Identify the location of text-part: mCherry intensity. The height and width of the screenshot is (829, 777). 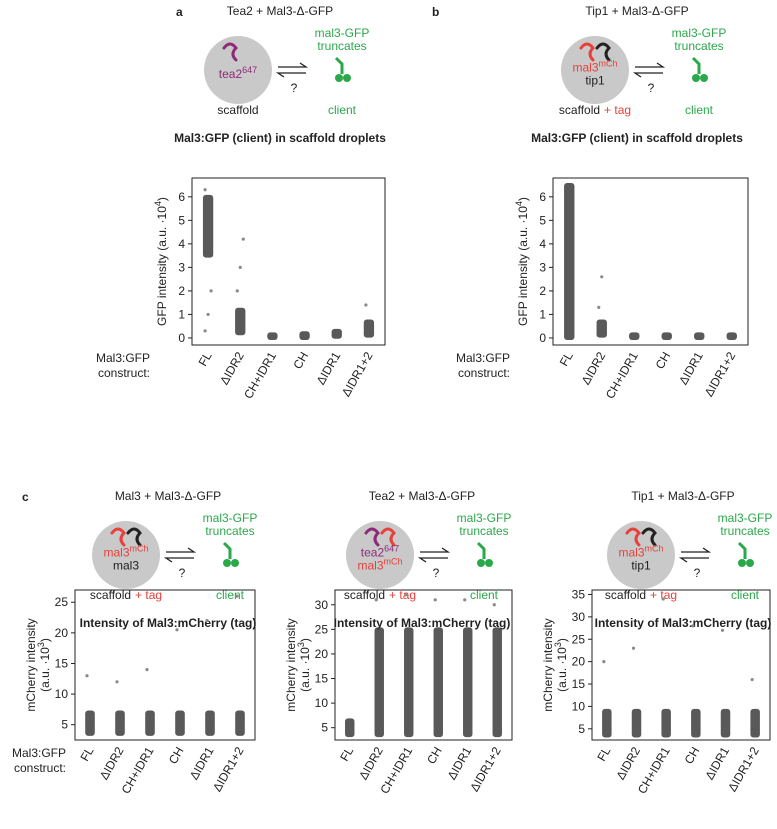
(548, 664).